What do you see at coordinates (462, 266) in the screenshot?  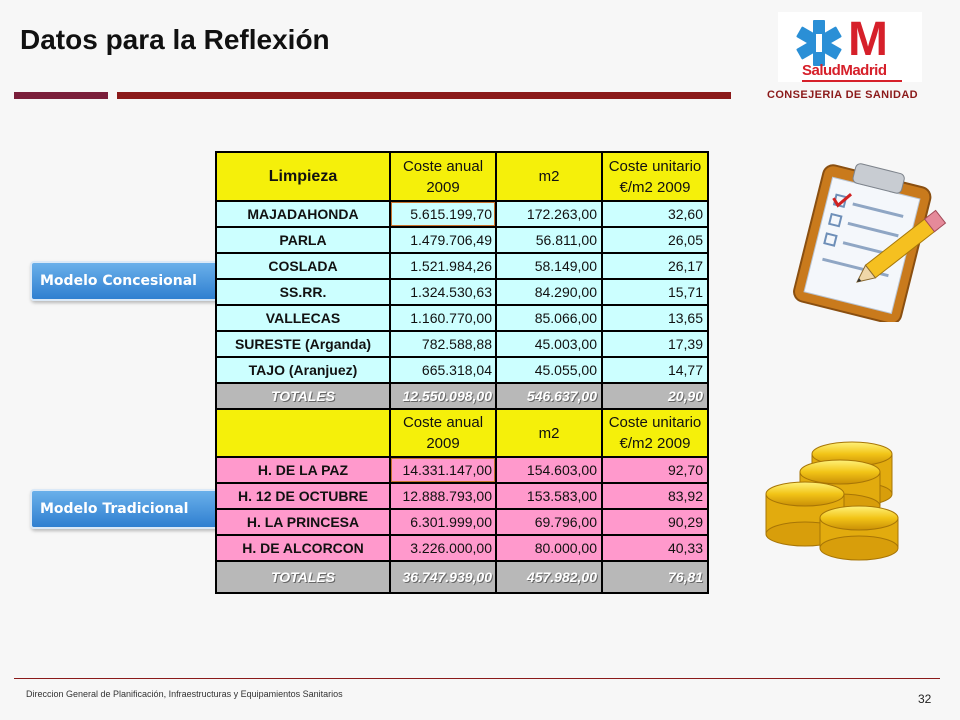 I see `table-row: COSLADA 1.521.984,26 58.149,00 26,17` at bounding box center [462, 266].